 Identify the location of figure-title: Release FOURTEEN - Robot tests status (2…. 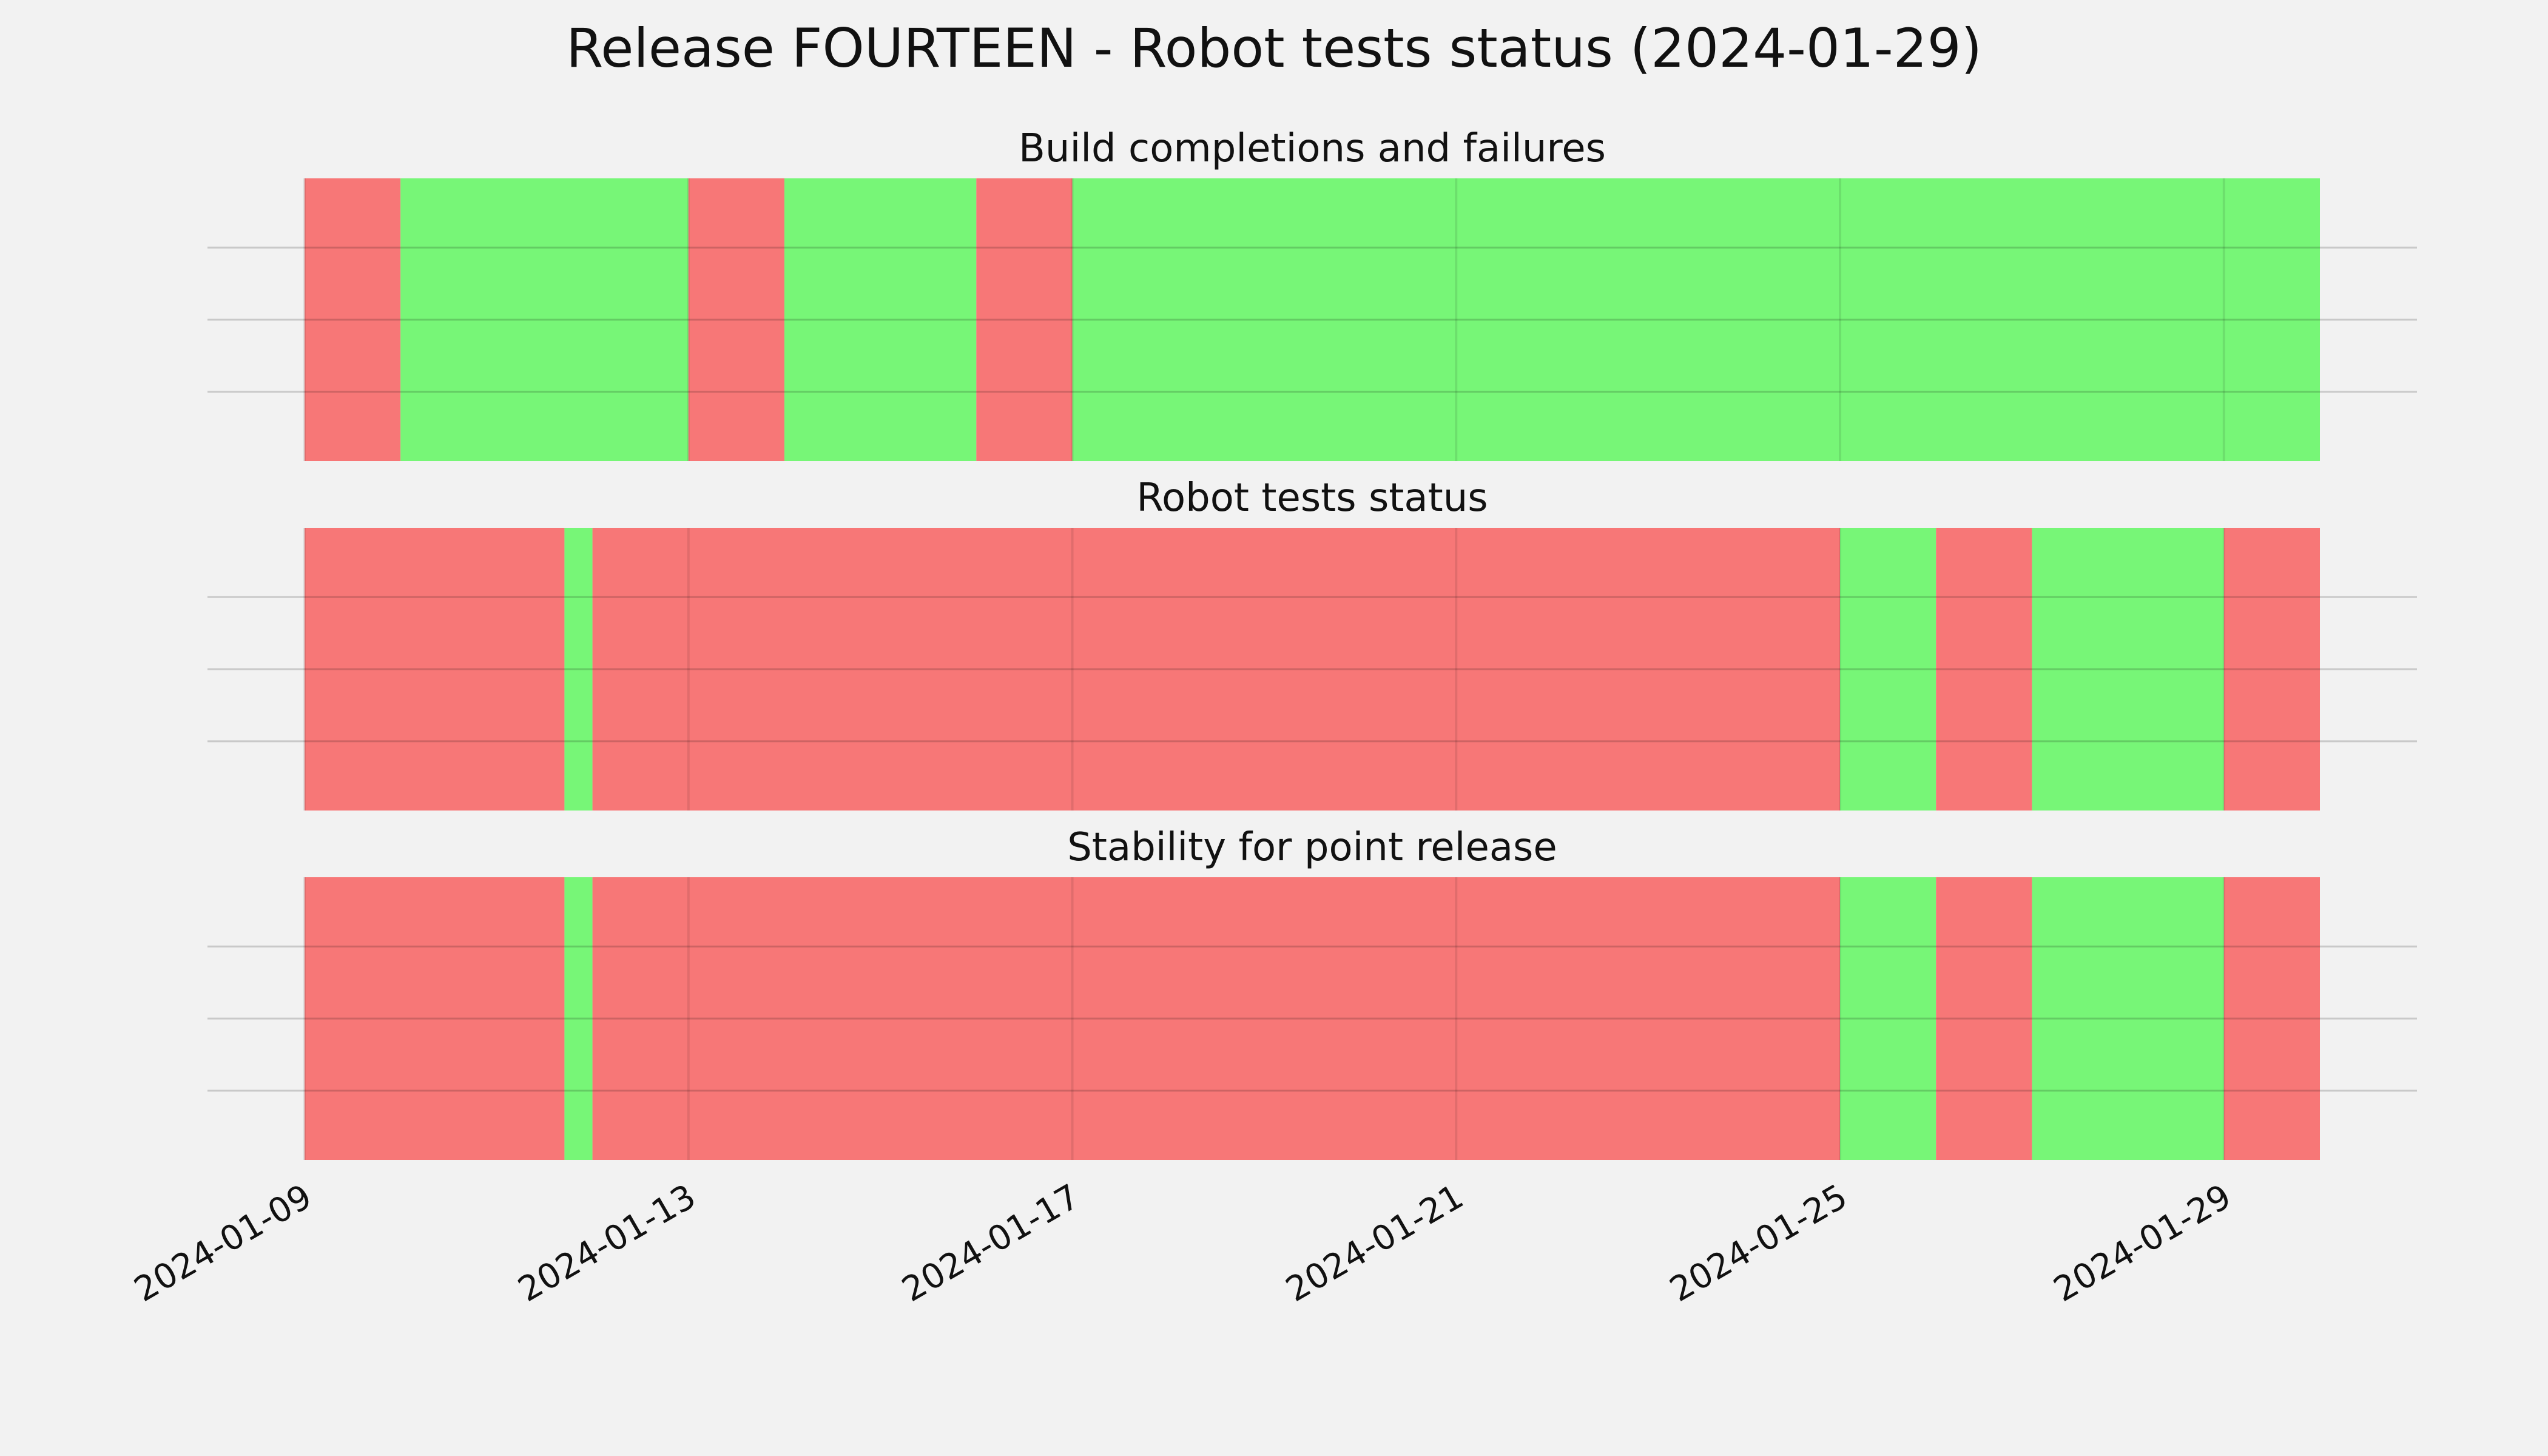
(1274, 48).